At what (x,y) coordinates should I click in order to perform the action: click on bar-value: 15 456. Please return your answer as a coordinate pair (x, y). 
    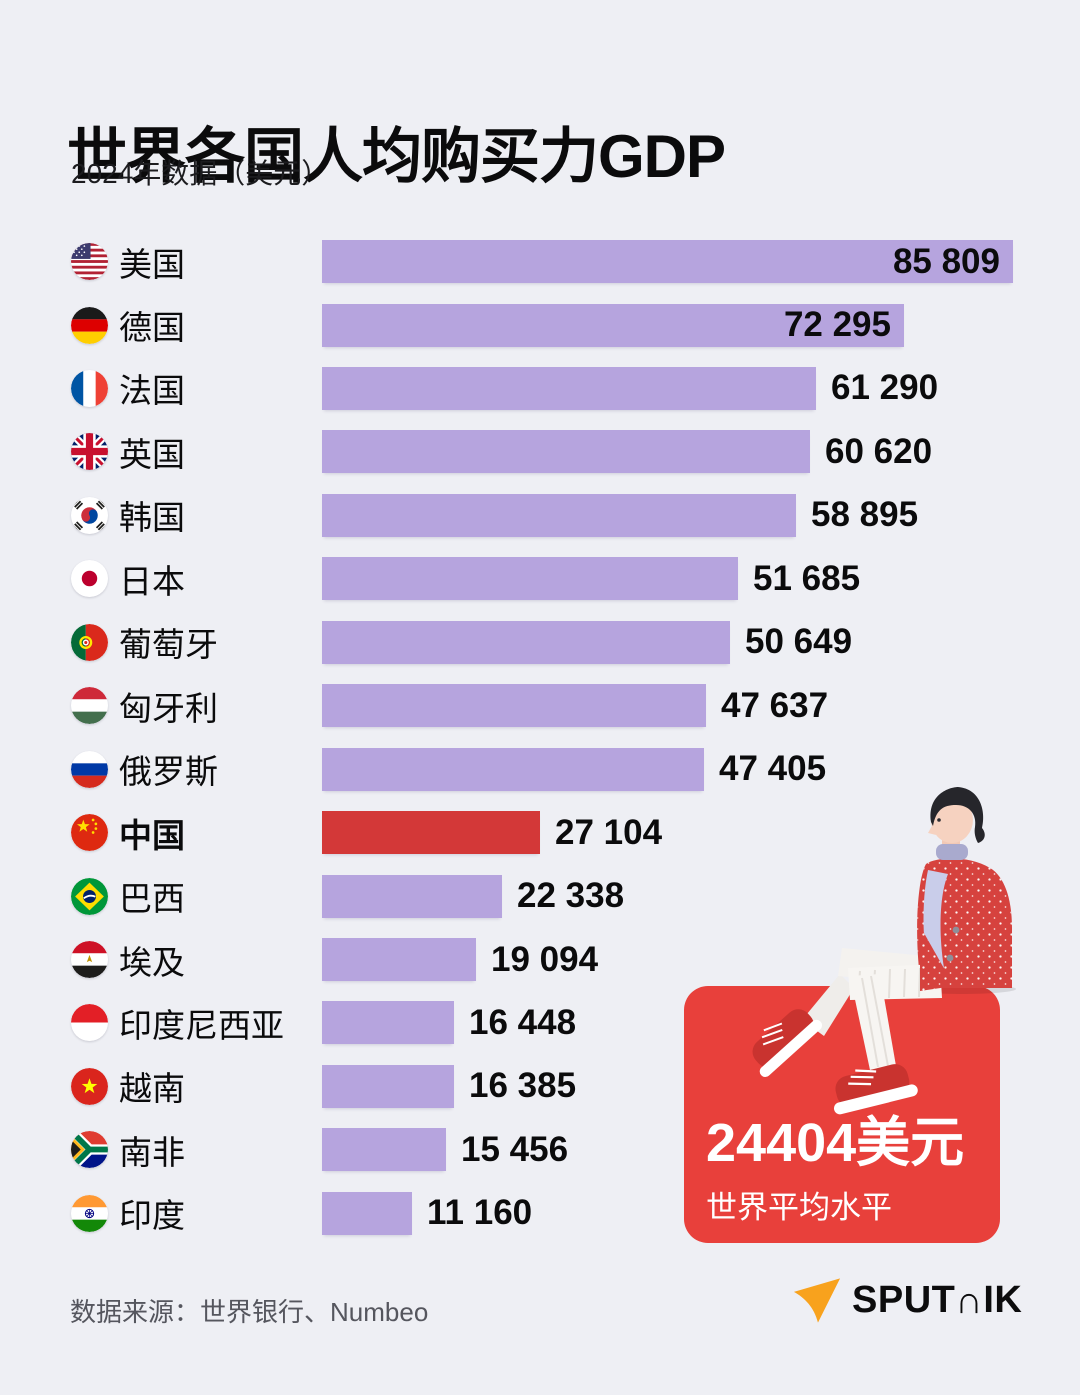
    Looking at the image, I should click on (515, 1149).